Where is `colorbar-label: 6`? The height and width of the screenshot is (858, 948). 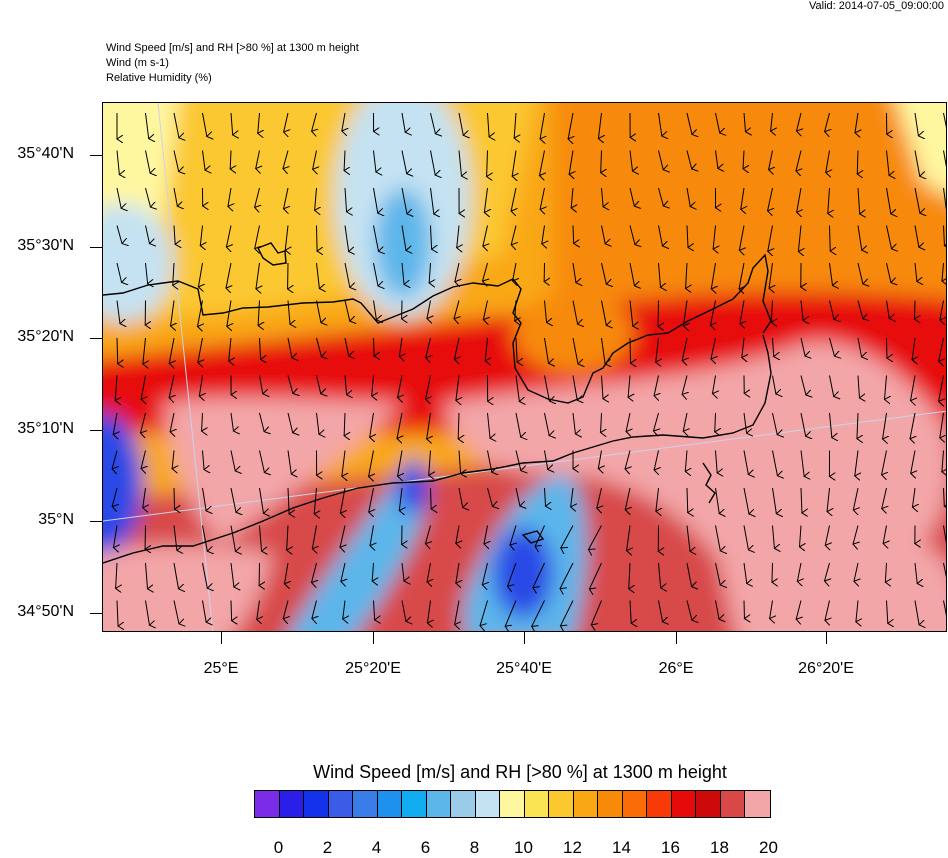
colorbar-label: 6 is located at coordinates (426, 848).